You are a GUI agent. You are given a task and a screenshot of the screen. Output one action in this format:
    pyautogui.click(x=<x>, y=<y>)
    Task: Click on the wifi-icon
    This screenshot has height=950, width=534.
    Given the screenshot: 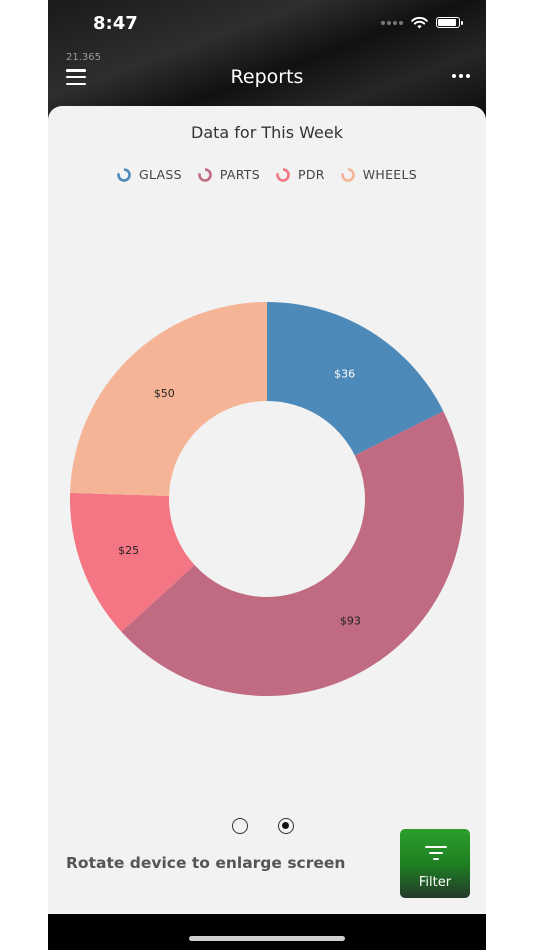 What is the action you would take?
    pyautogui.click(x=419, y=22)
    